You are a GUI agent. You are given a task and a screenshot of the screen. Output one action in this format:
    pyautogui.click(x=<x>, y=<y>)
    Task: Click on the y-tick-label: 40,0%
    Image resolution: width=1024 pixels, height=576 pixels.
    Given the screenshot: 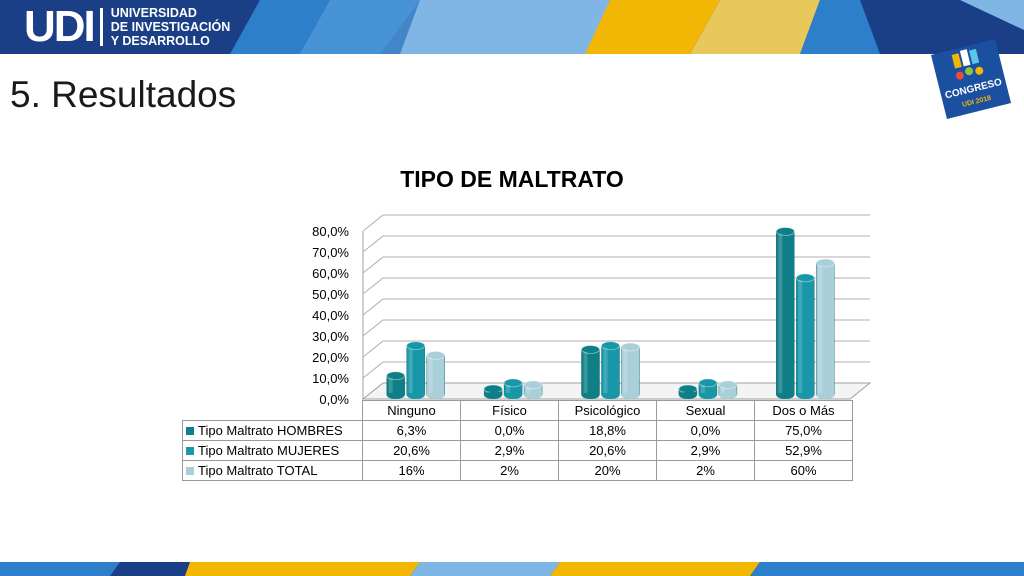 What is the action you would take?
    pyautogui.click(x=330, y=315)
    